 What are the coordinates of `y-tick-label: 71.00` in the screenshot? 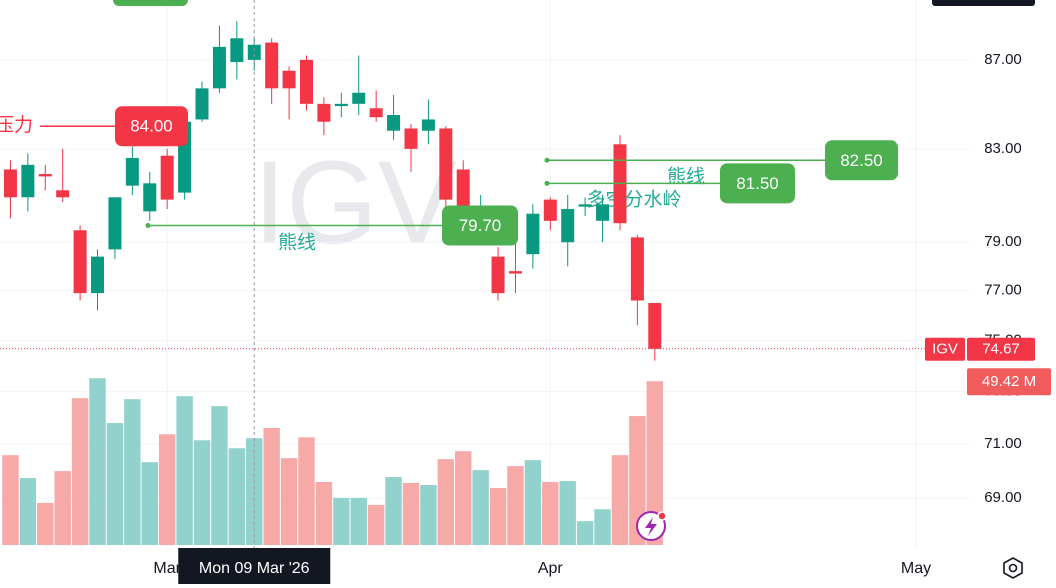 It's located at (1003, 443).